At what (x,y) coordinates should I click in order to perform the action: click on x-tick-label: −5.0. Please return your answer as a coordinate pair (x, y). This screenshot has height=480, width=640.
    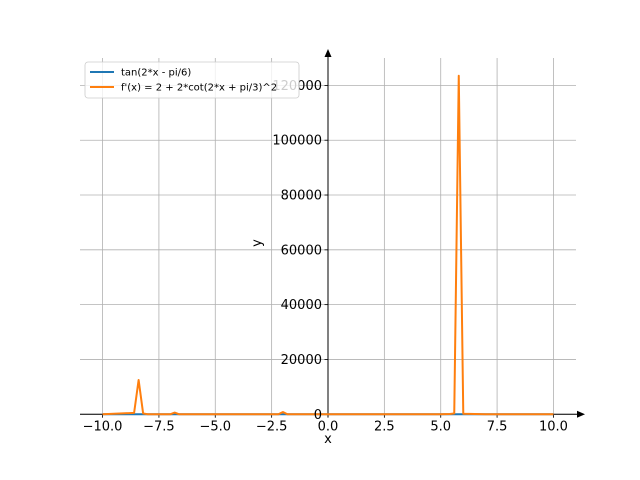
    Looking at the image, I should click on (215, 426).